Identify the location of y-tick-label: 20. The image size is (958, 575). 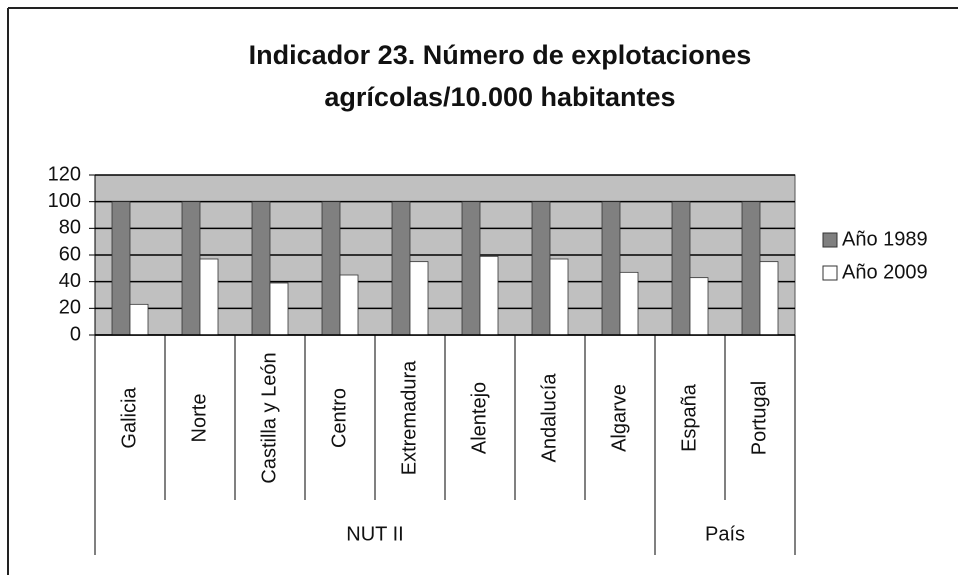
(70, 308).